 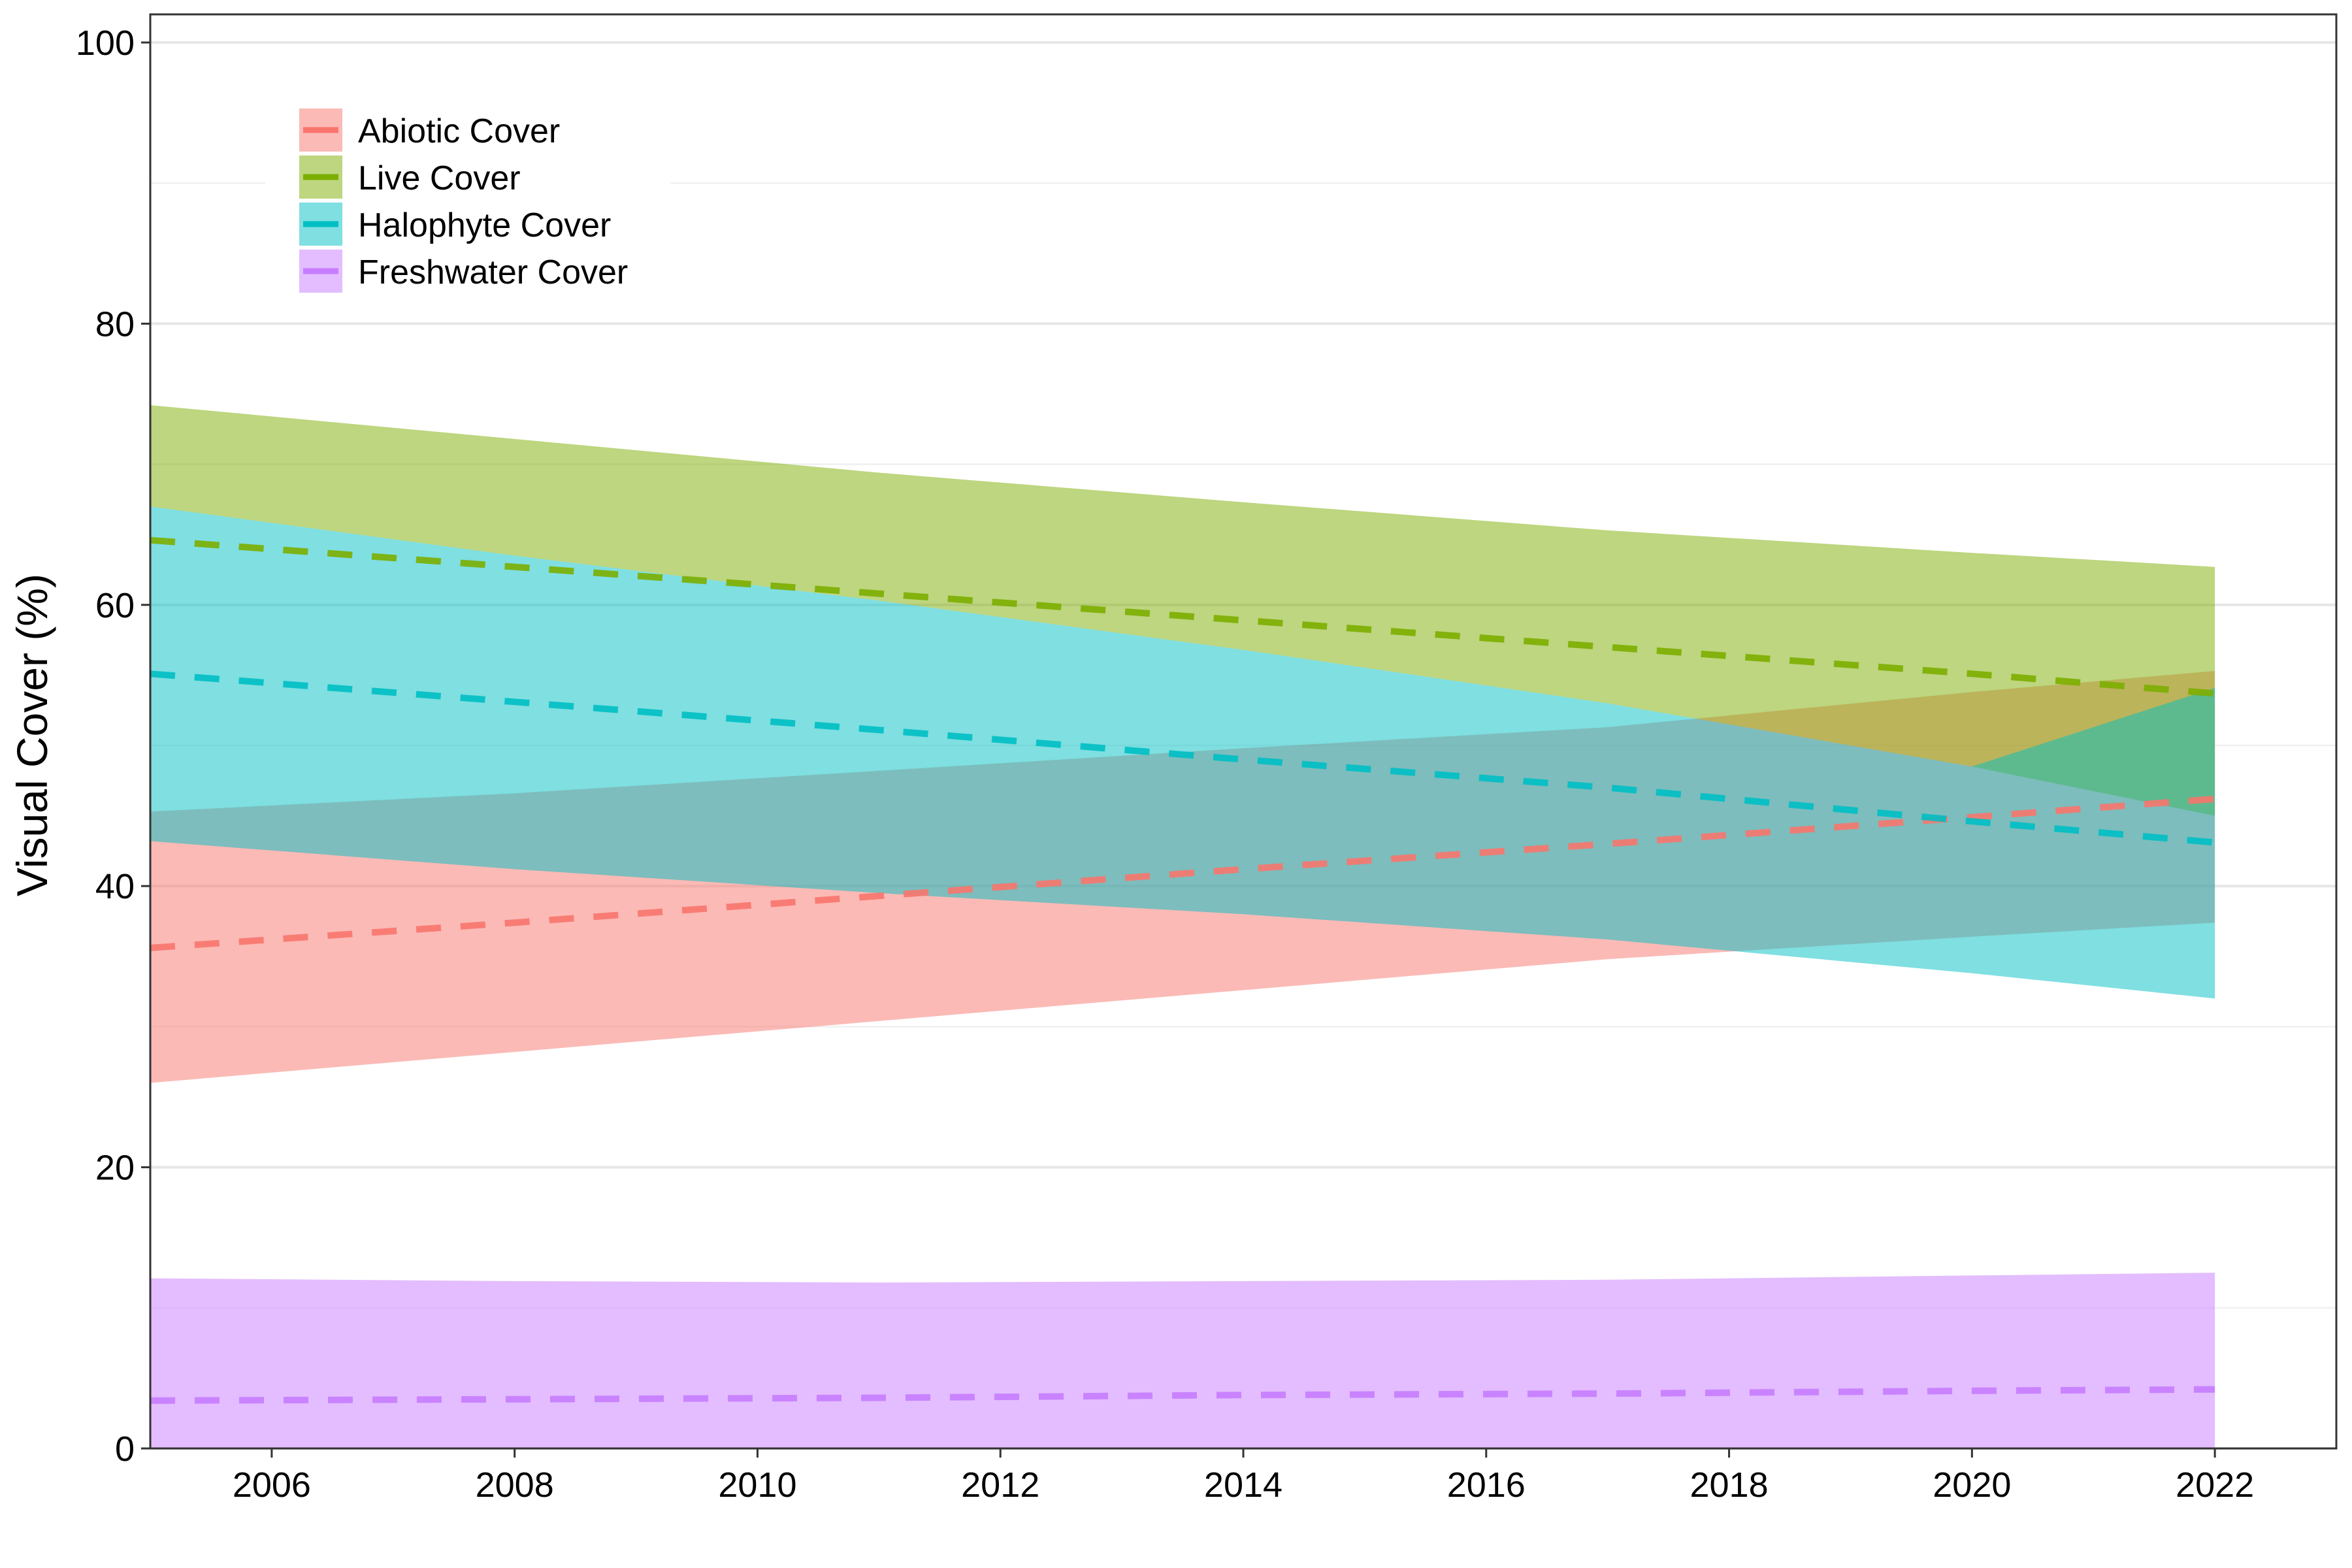 What do you see at coordinates (32, 735) in the screenshot?
I see `y-axis-title: Visual Cover (%)` at bounding box center [32, 735].